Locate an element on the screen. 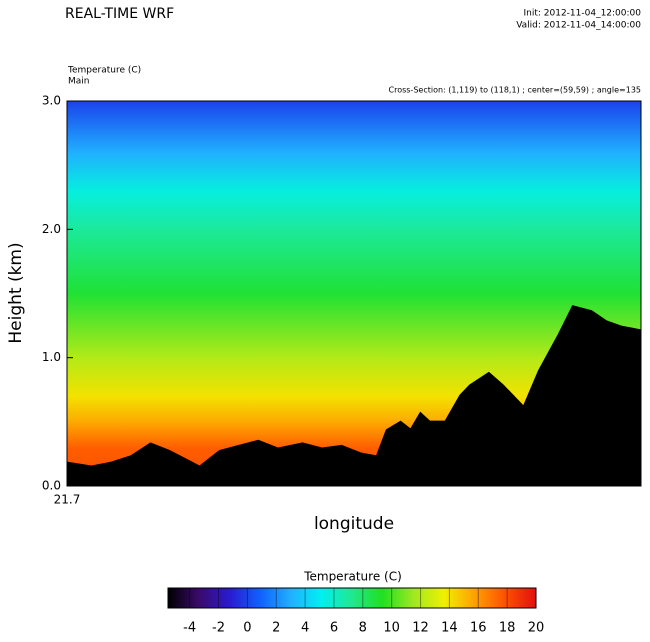 The height and width of the screenshot is (642, 650). colorbar-tick-label: 8 is located at coordinates (363, 628).